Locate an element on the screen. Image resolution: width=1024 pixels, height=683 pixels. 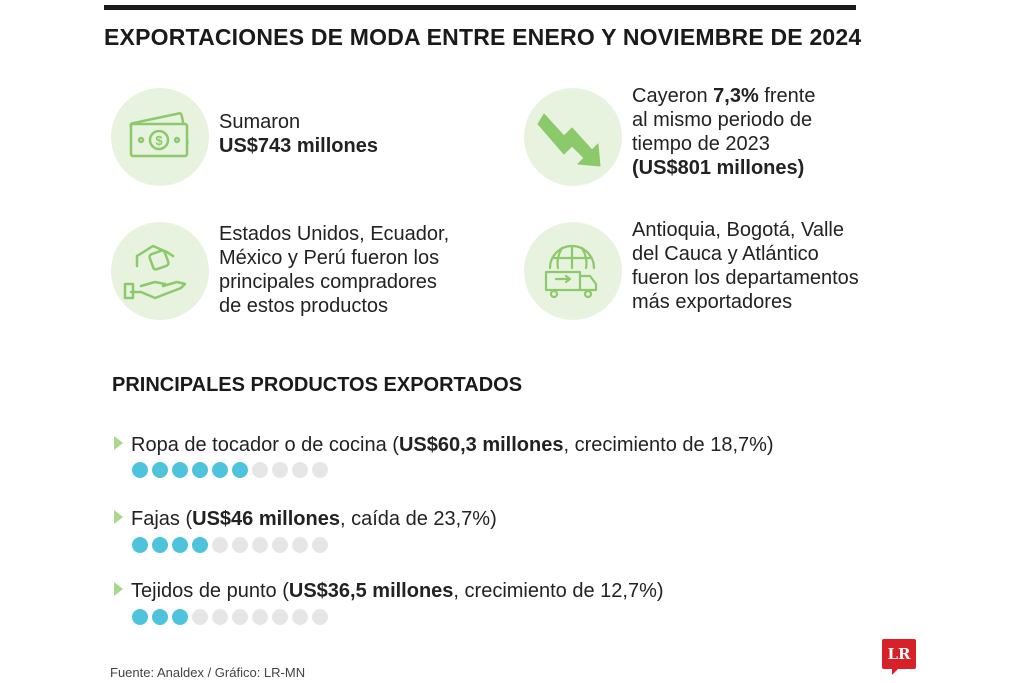
stat-regions-line2: del Cauca y Atlántico is located at coordinates (725, 254).